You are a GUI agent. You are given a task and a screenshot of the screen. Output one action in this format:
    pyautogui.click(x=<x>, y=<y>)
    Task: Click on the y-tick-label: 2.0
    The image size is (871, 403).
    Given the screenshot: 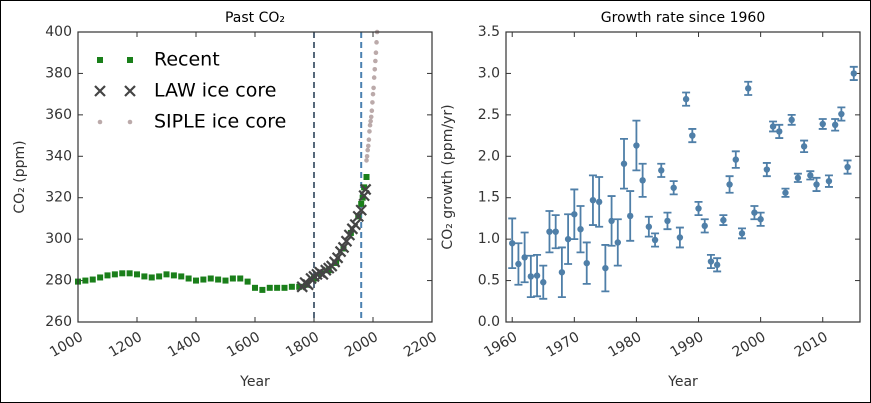 What is the action you would take?
    pyautogui.click(x=489, y=156)
    